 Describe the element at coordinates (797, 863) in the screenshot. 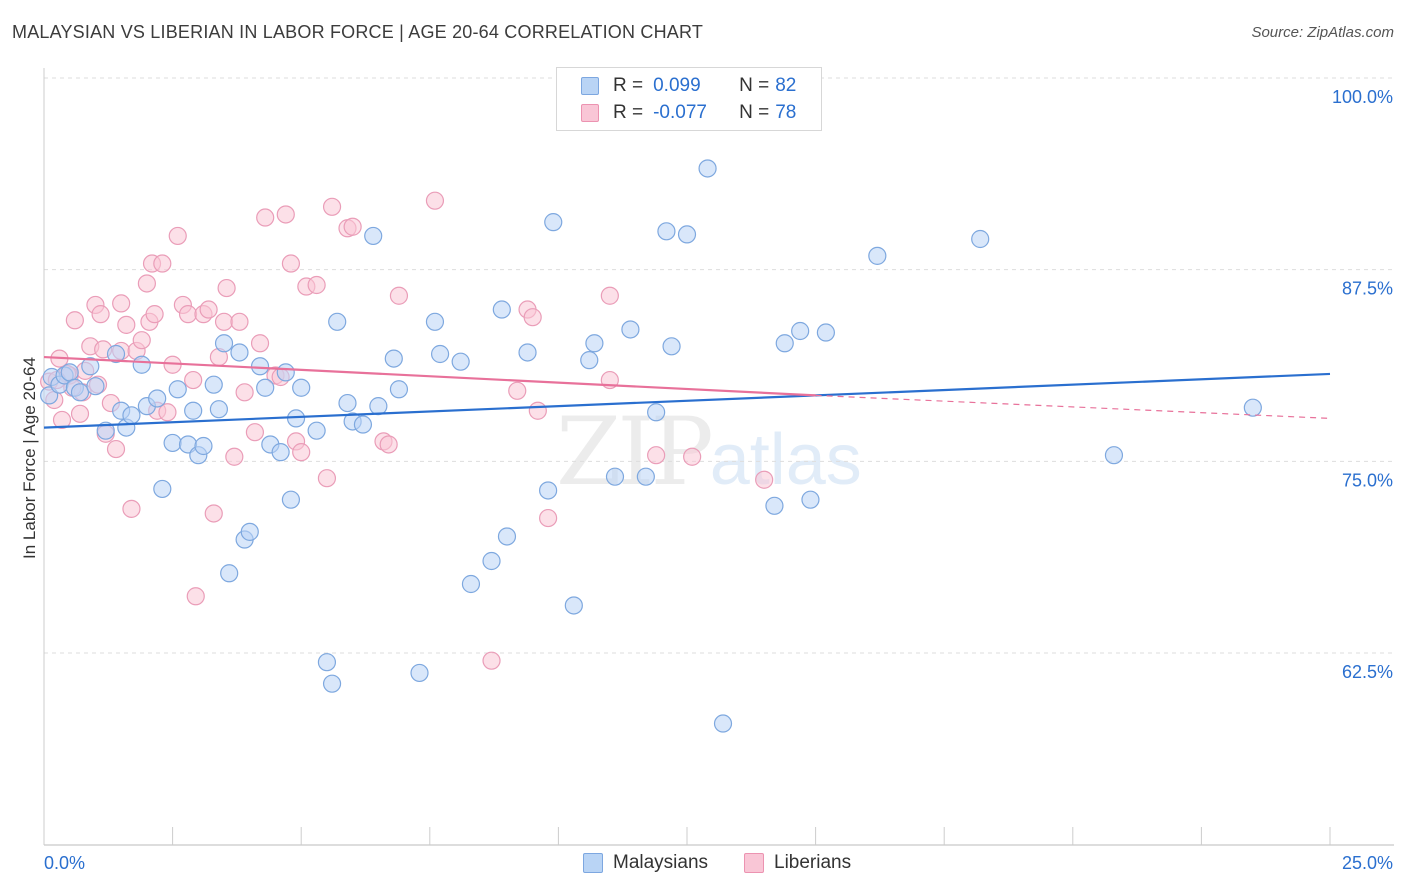

I see `legend-item-liberians: Liberians` at that location.